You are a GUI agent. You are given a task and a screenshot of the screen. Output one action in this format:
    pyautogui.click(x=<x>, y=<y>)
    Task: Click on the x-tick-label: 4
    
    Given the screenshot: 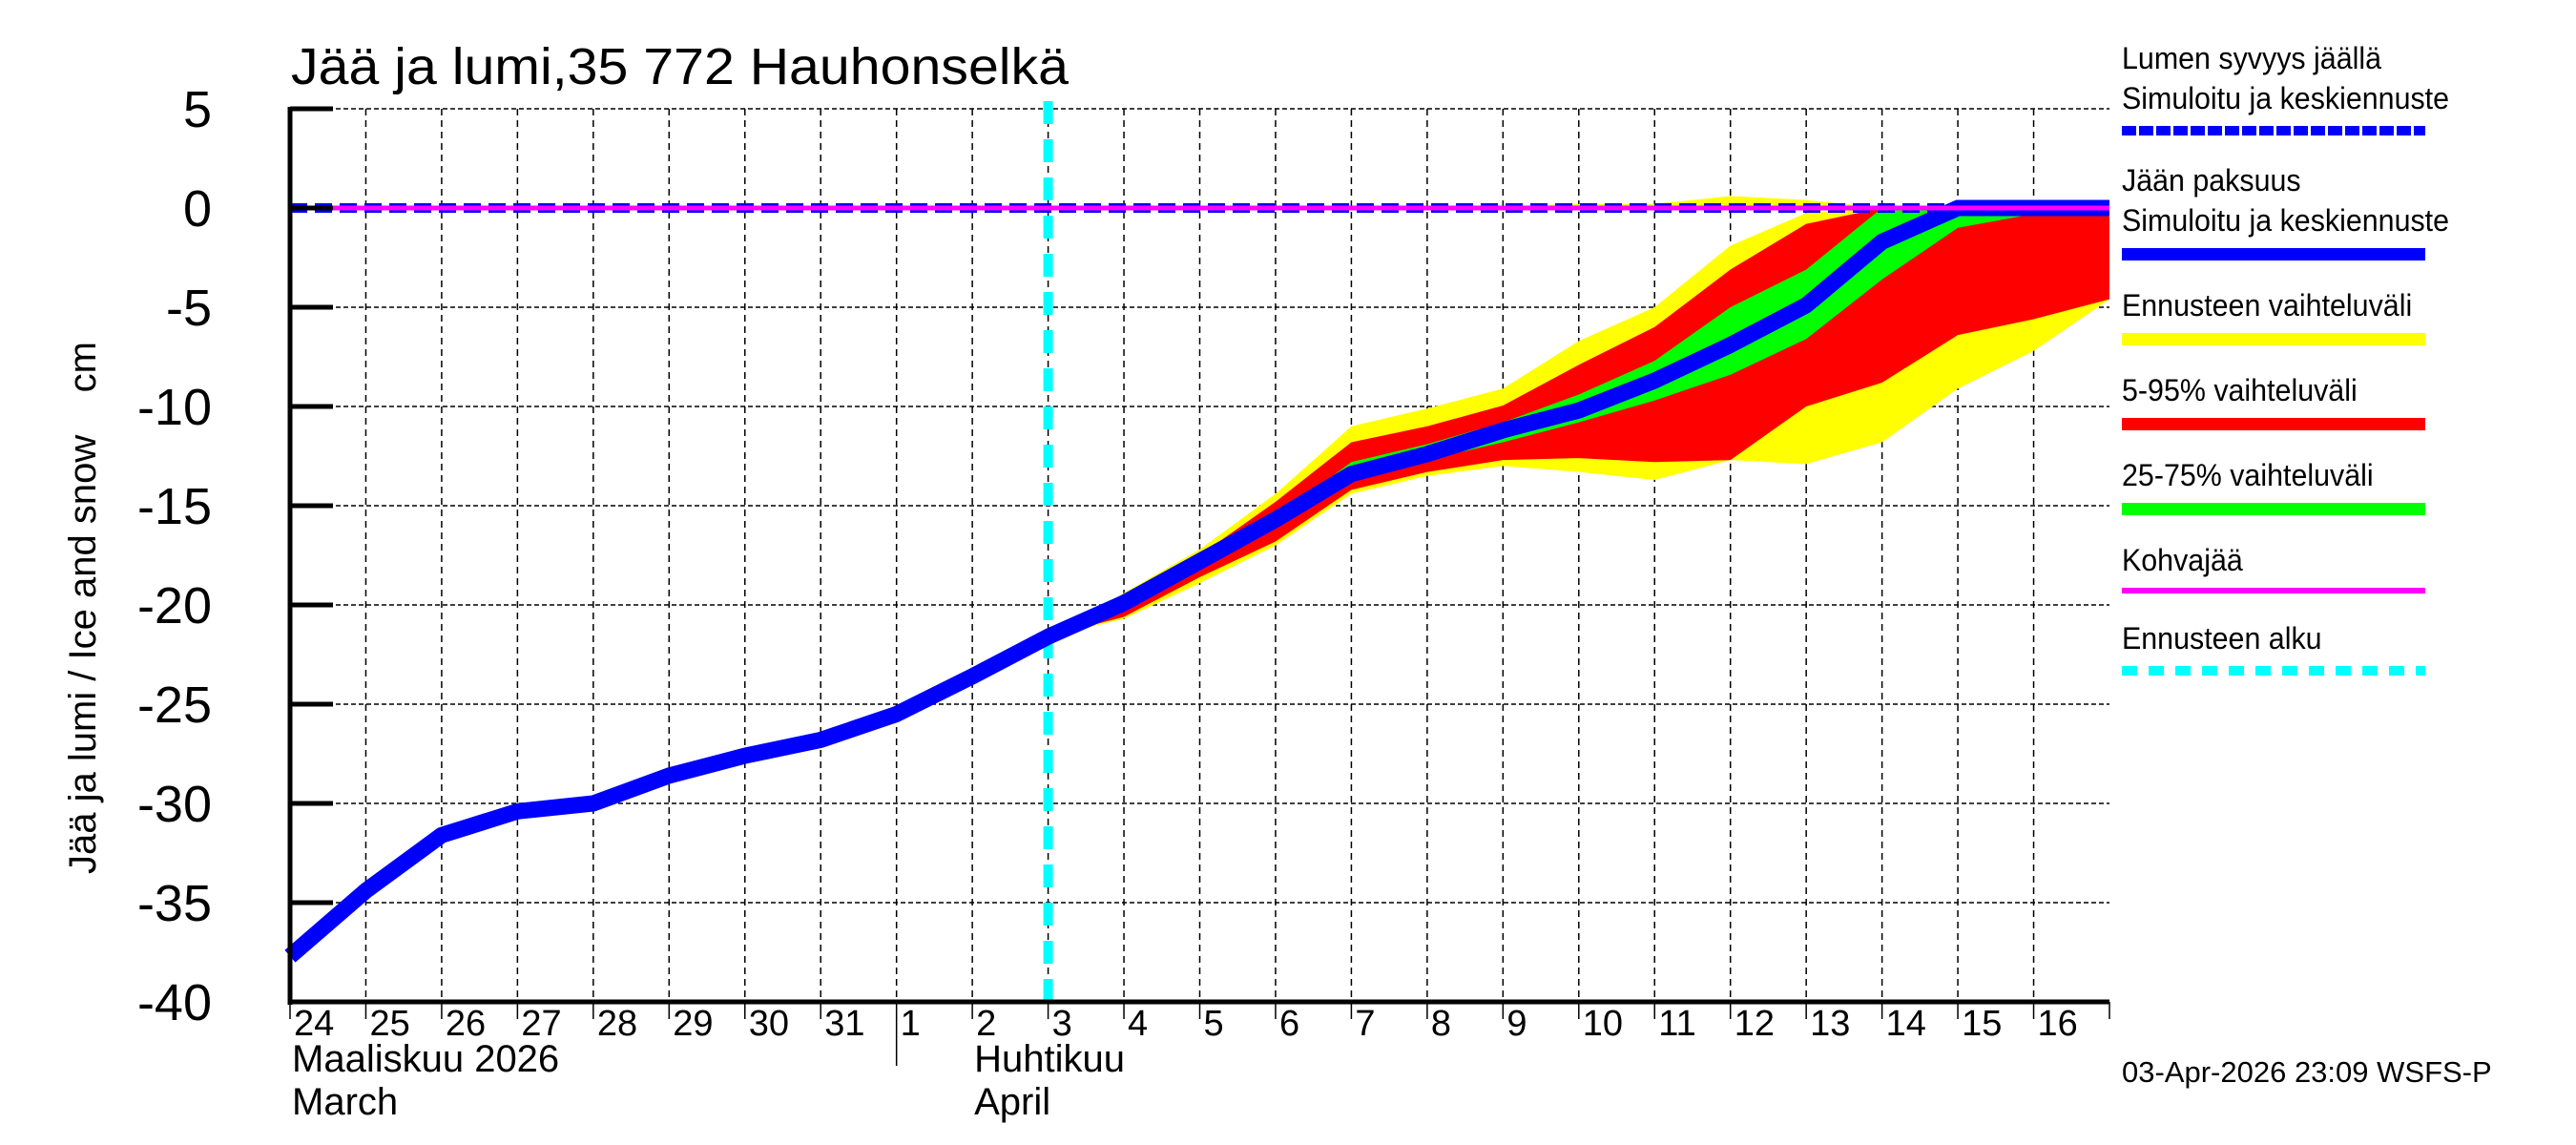 What is the action you would take?
    pyautogui.click(x=1138, y=1024)
    